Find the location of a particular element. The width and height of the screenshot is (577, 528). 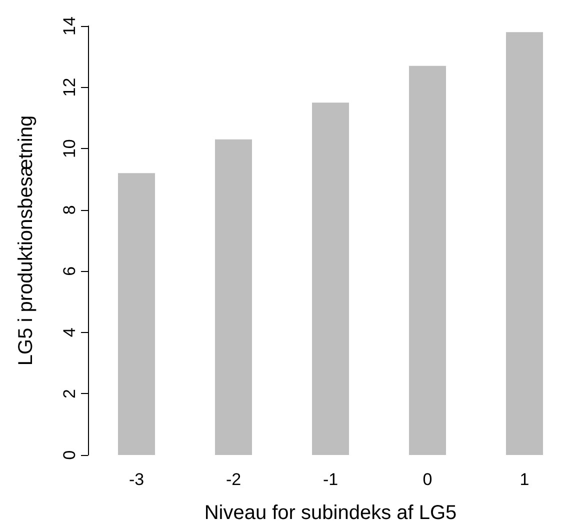

x-axis-title: Niveau for subindeks af LG5 is located at coordinates (330, 513).